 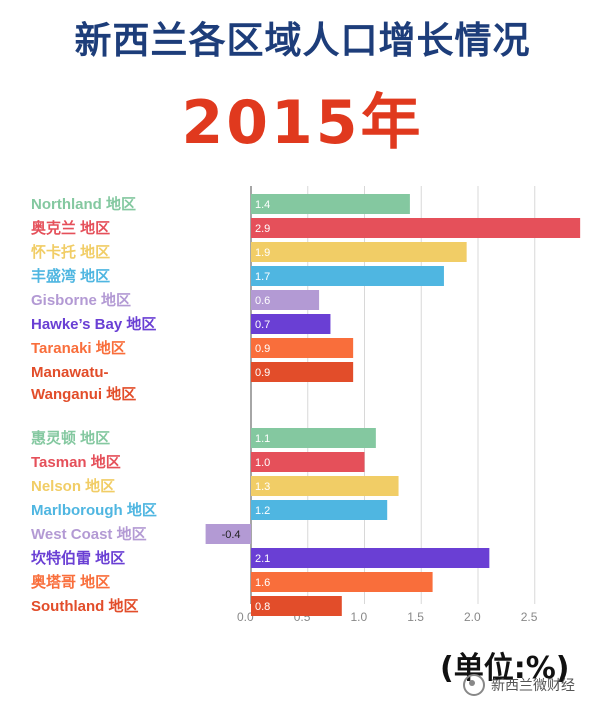 I want to click on value-label: 1.9, so click(x=262, y=253).